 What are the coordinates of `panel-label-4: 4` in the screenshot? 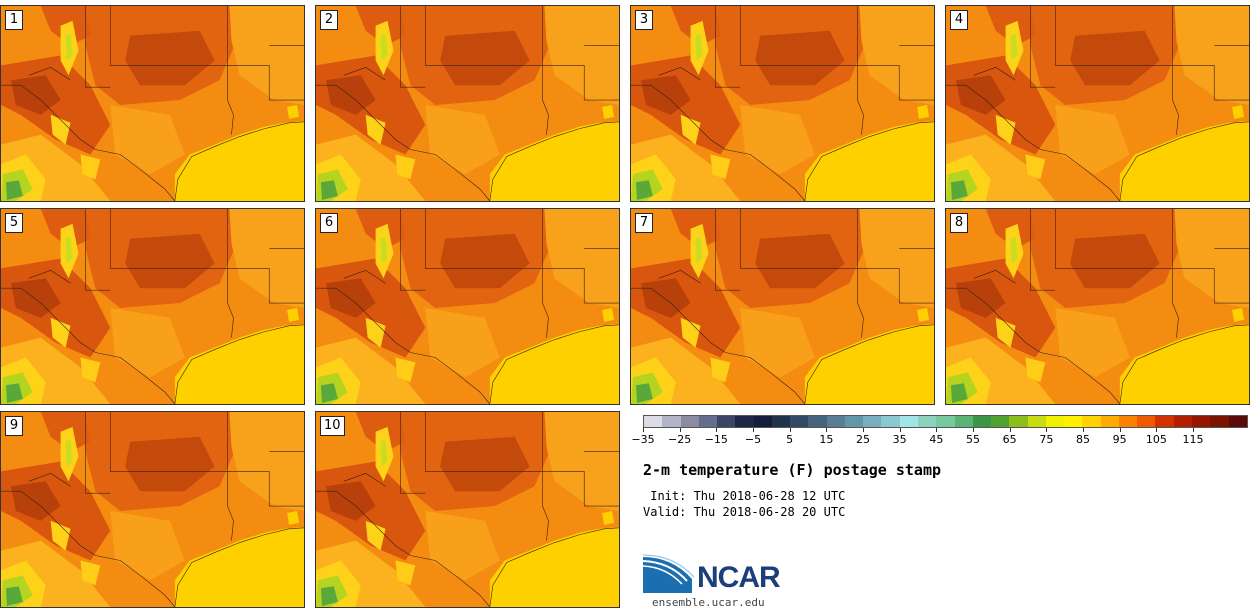 It's located at (959, 20).